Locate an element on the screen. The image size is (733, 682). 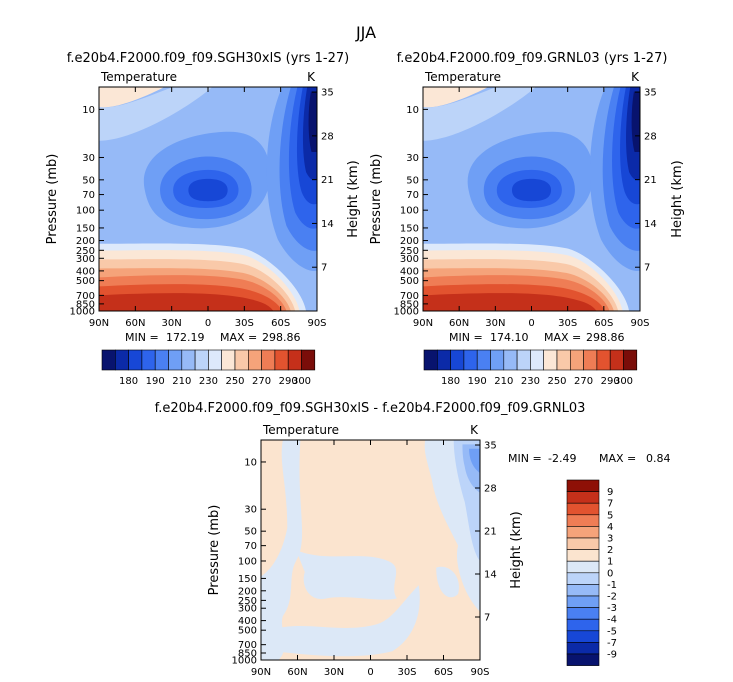
y-tick-label: 250 is located at coordinates (85, 251).